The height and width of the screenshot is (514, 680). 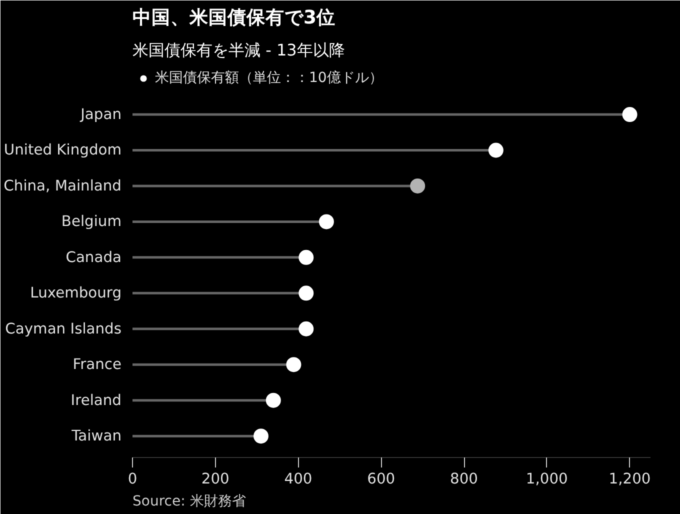 What do you see at coordinates (464, 479) in the screenshot?
I see `x-tick-label: 800` at bounding box center [464, 479].